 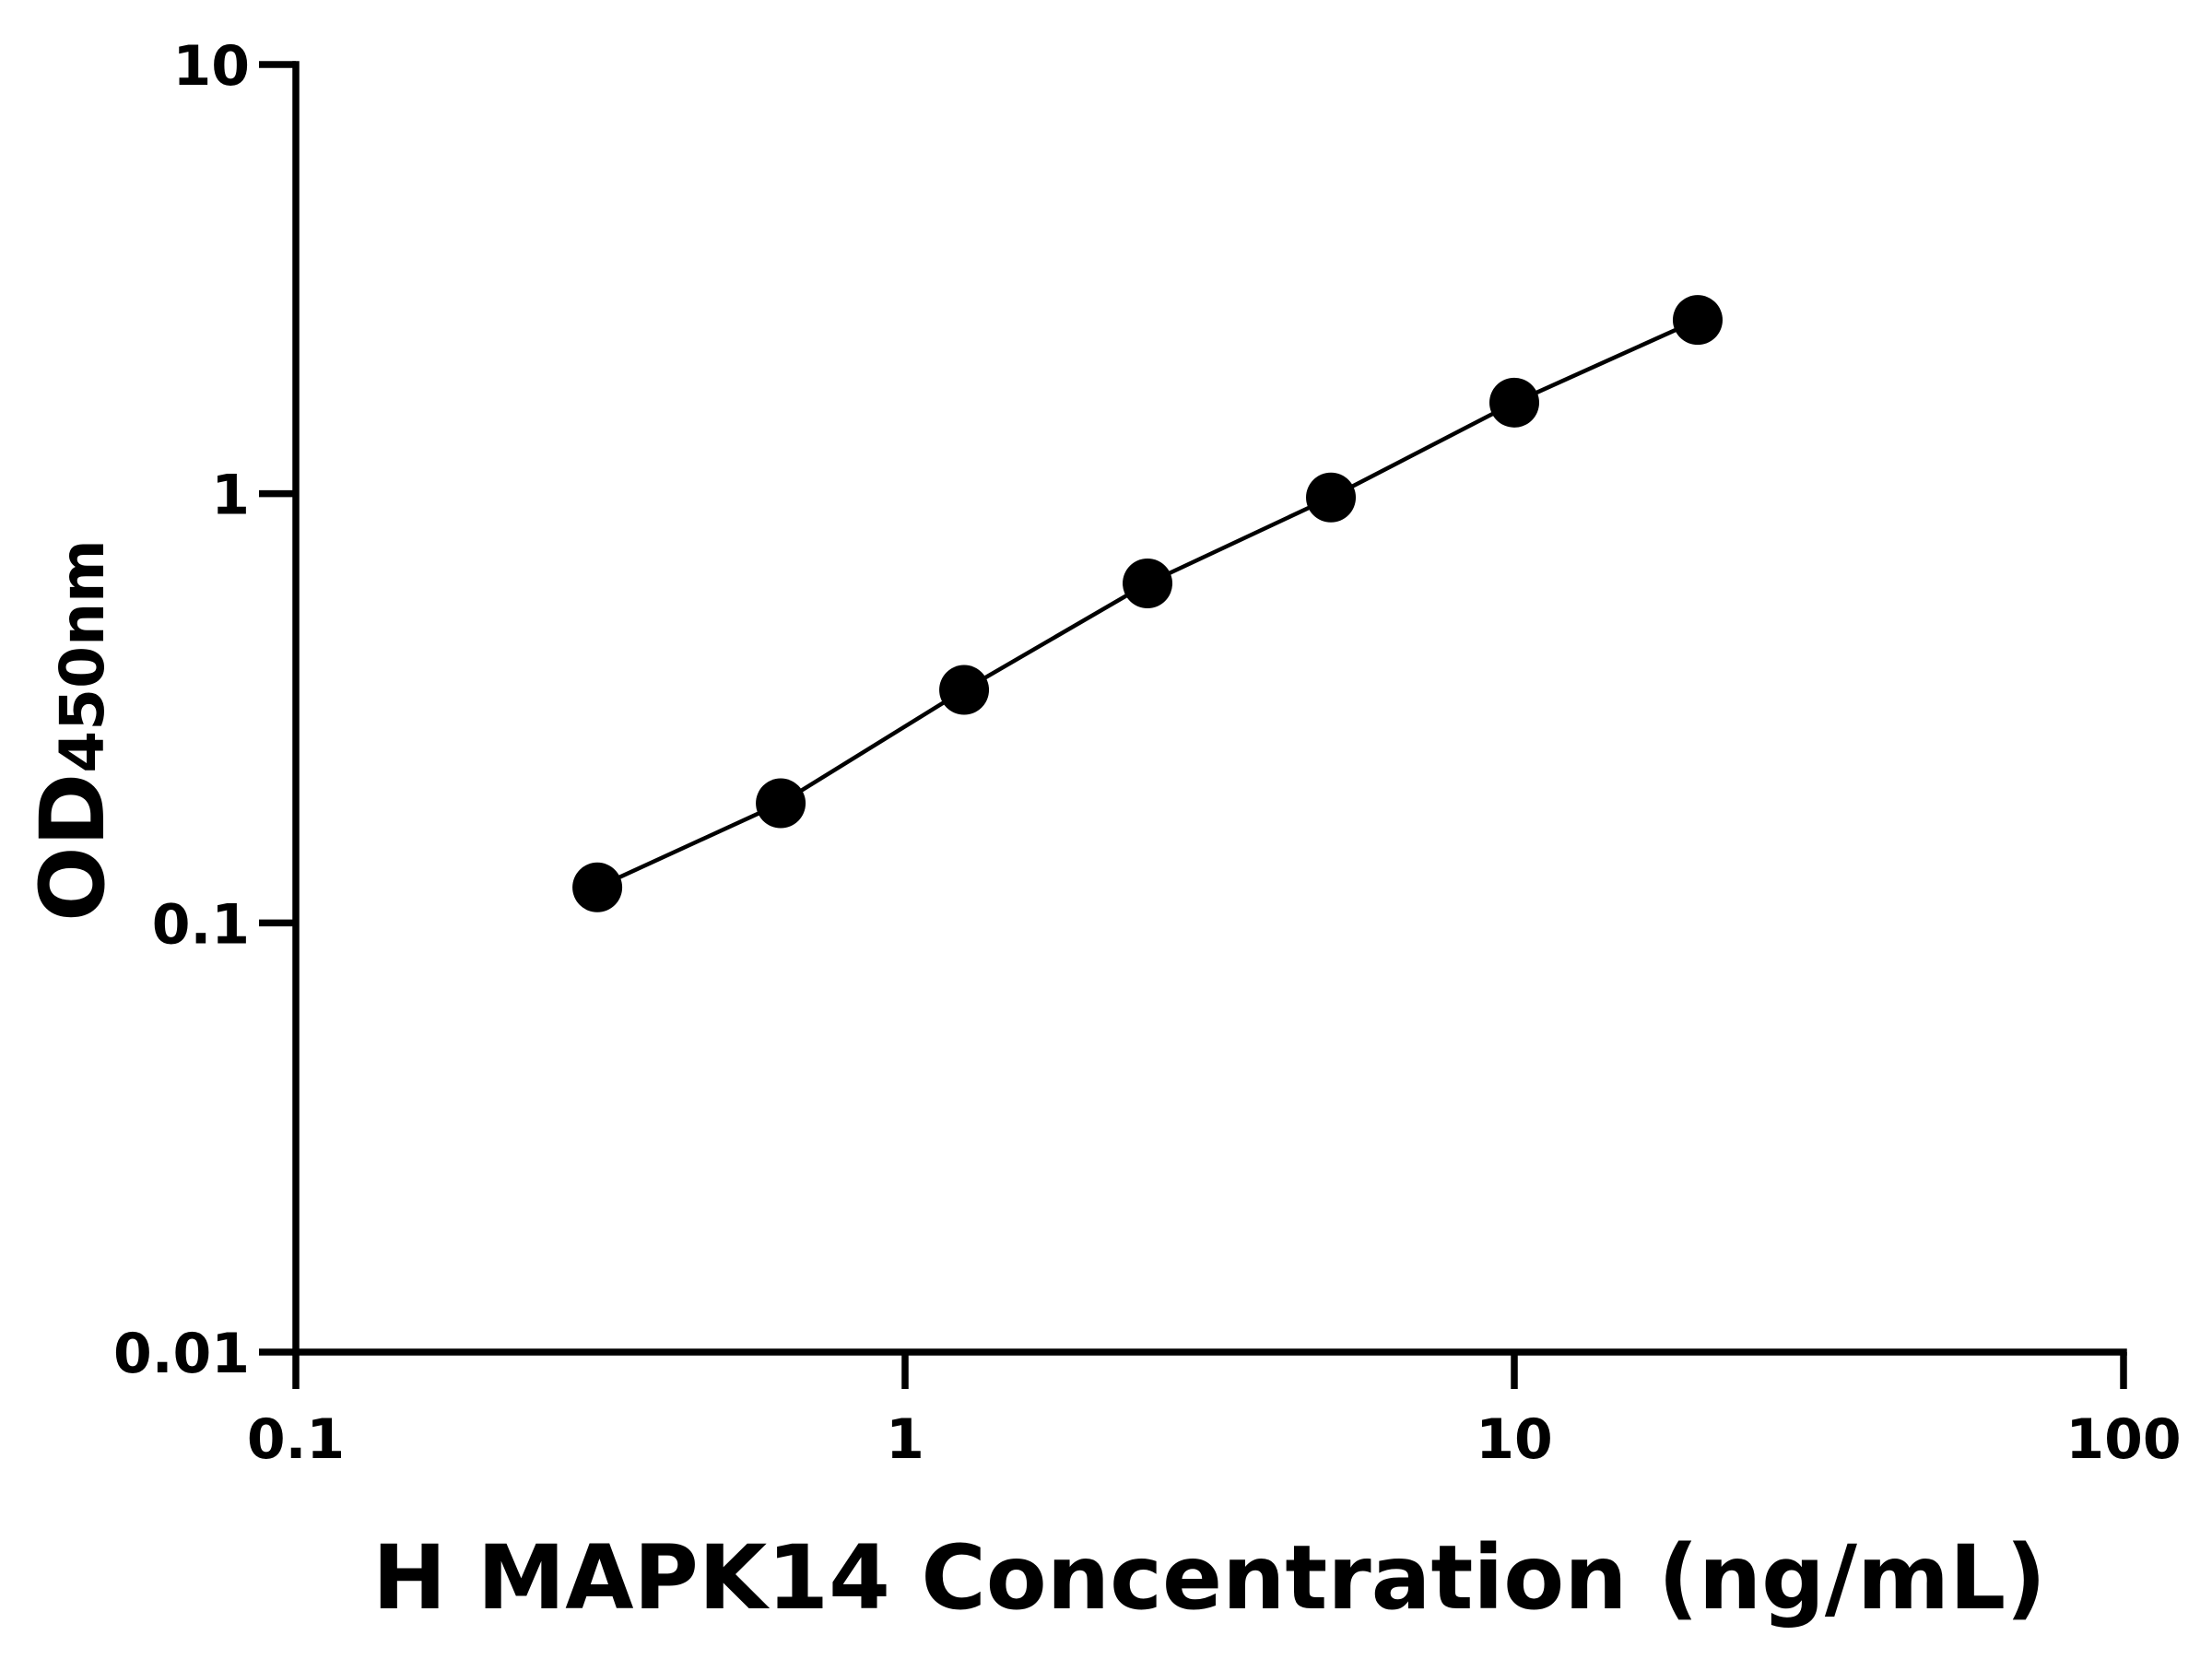 I want to click on y-tick-label: 0.1, so click(x=201, y=924).